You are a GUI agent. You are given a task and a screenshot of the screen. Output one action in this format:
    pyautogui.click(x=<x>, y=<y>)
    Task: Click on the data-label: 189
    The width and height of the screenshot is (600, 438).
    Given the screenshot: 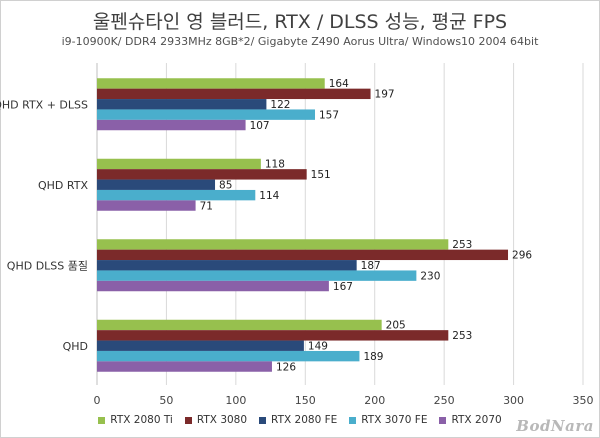 What is the action you would take?
    pyautogui.click(x=373, y=357)
    